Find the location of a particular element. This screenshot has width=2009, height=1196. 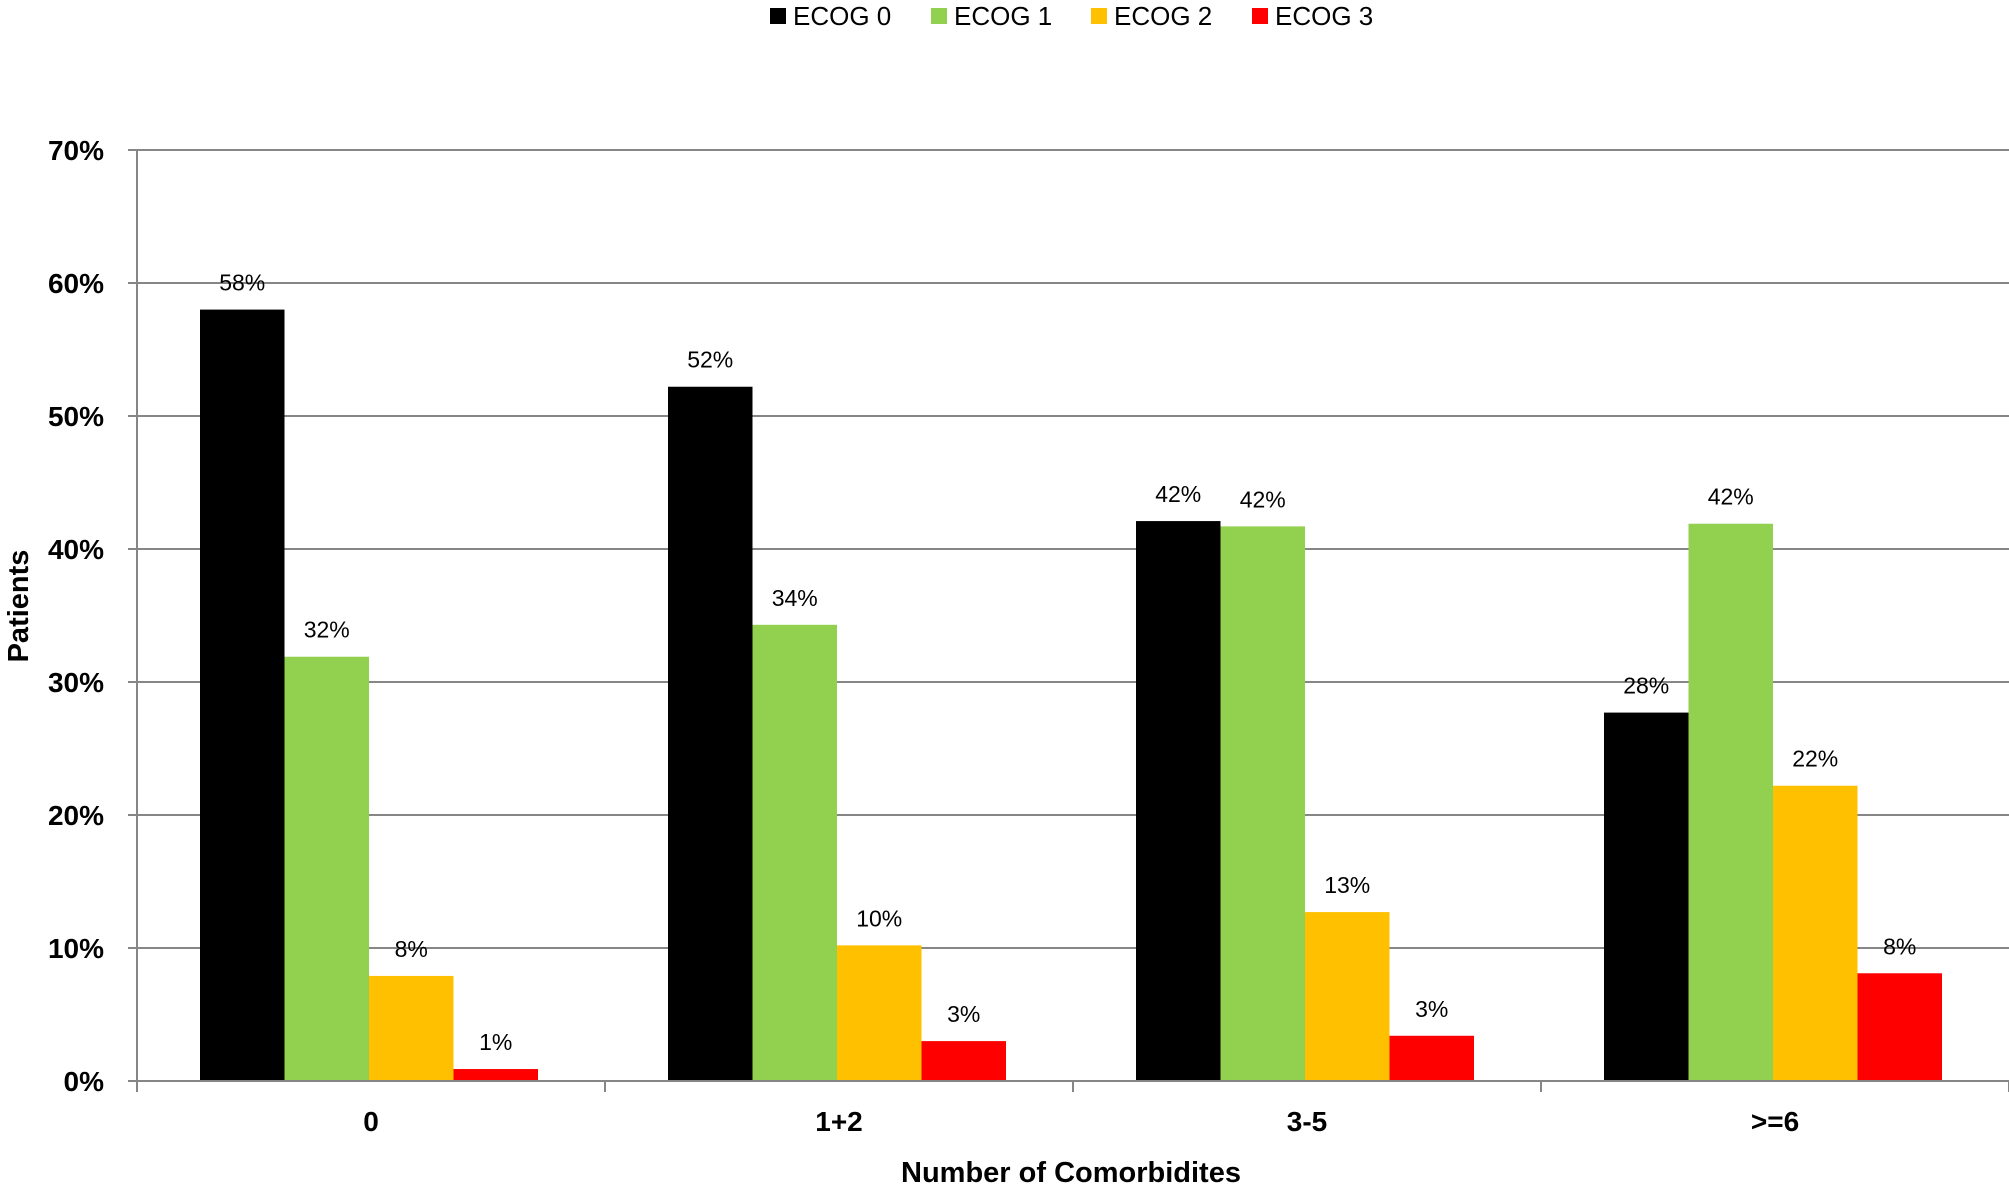

x-tick-label: 0 is located at coordinates (371, 1121).